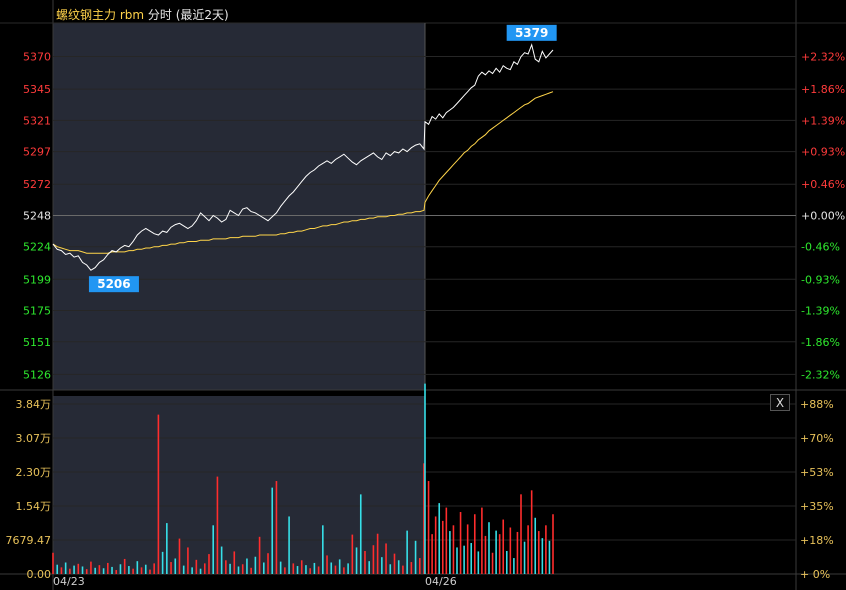 This screenshot has height=590, width=846. What do you see at coordinates (820, 342) in the screenshot?
I see `pct-tick-label: -1.86%` at bounding box center [820, 342].